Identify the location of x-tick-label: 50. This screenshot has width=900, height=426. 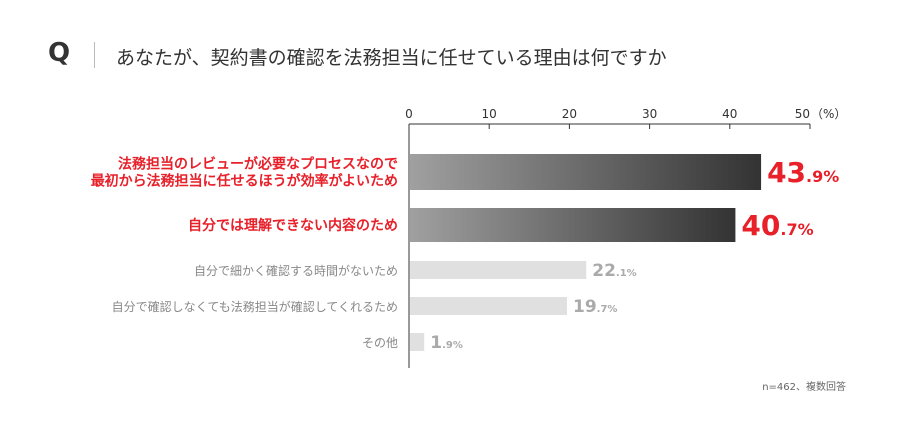
(802, 114).